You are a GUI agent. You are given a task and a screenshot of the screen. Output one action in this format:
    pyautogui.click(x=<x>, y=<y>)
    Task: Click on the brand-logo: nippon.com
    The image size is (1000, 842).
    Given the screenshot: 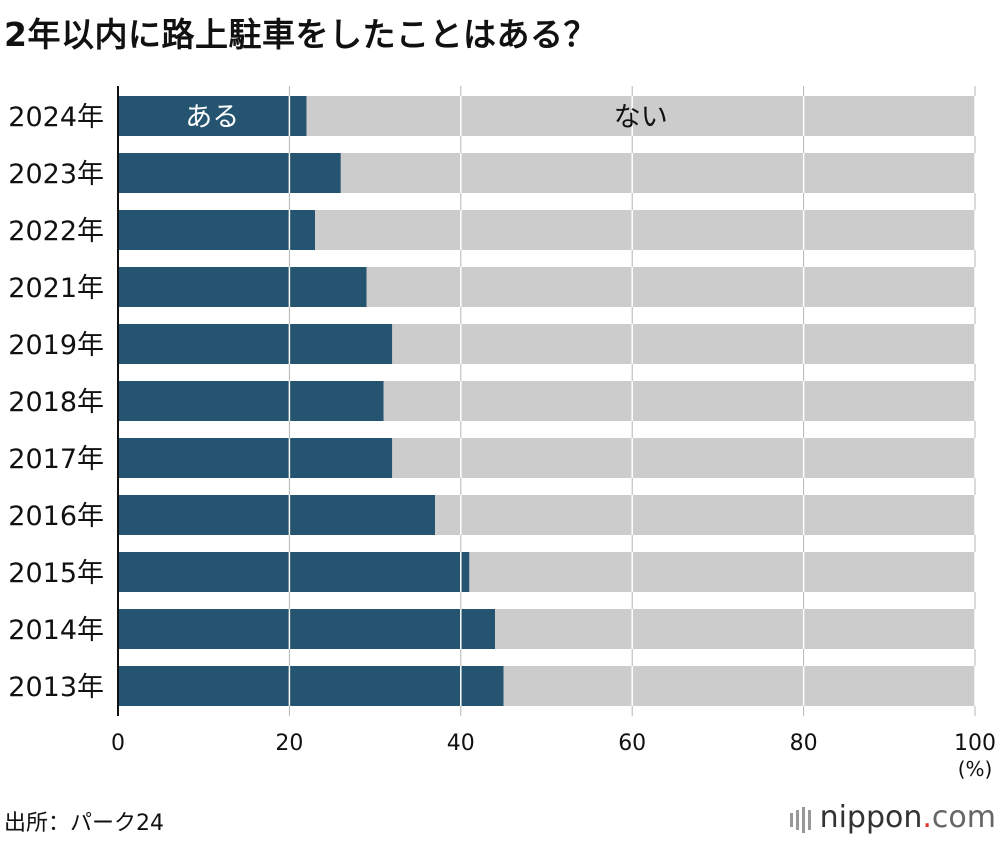 What is the action you would take?
    pyautogui.click(x=892, y=818)
    